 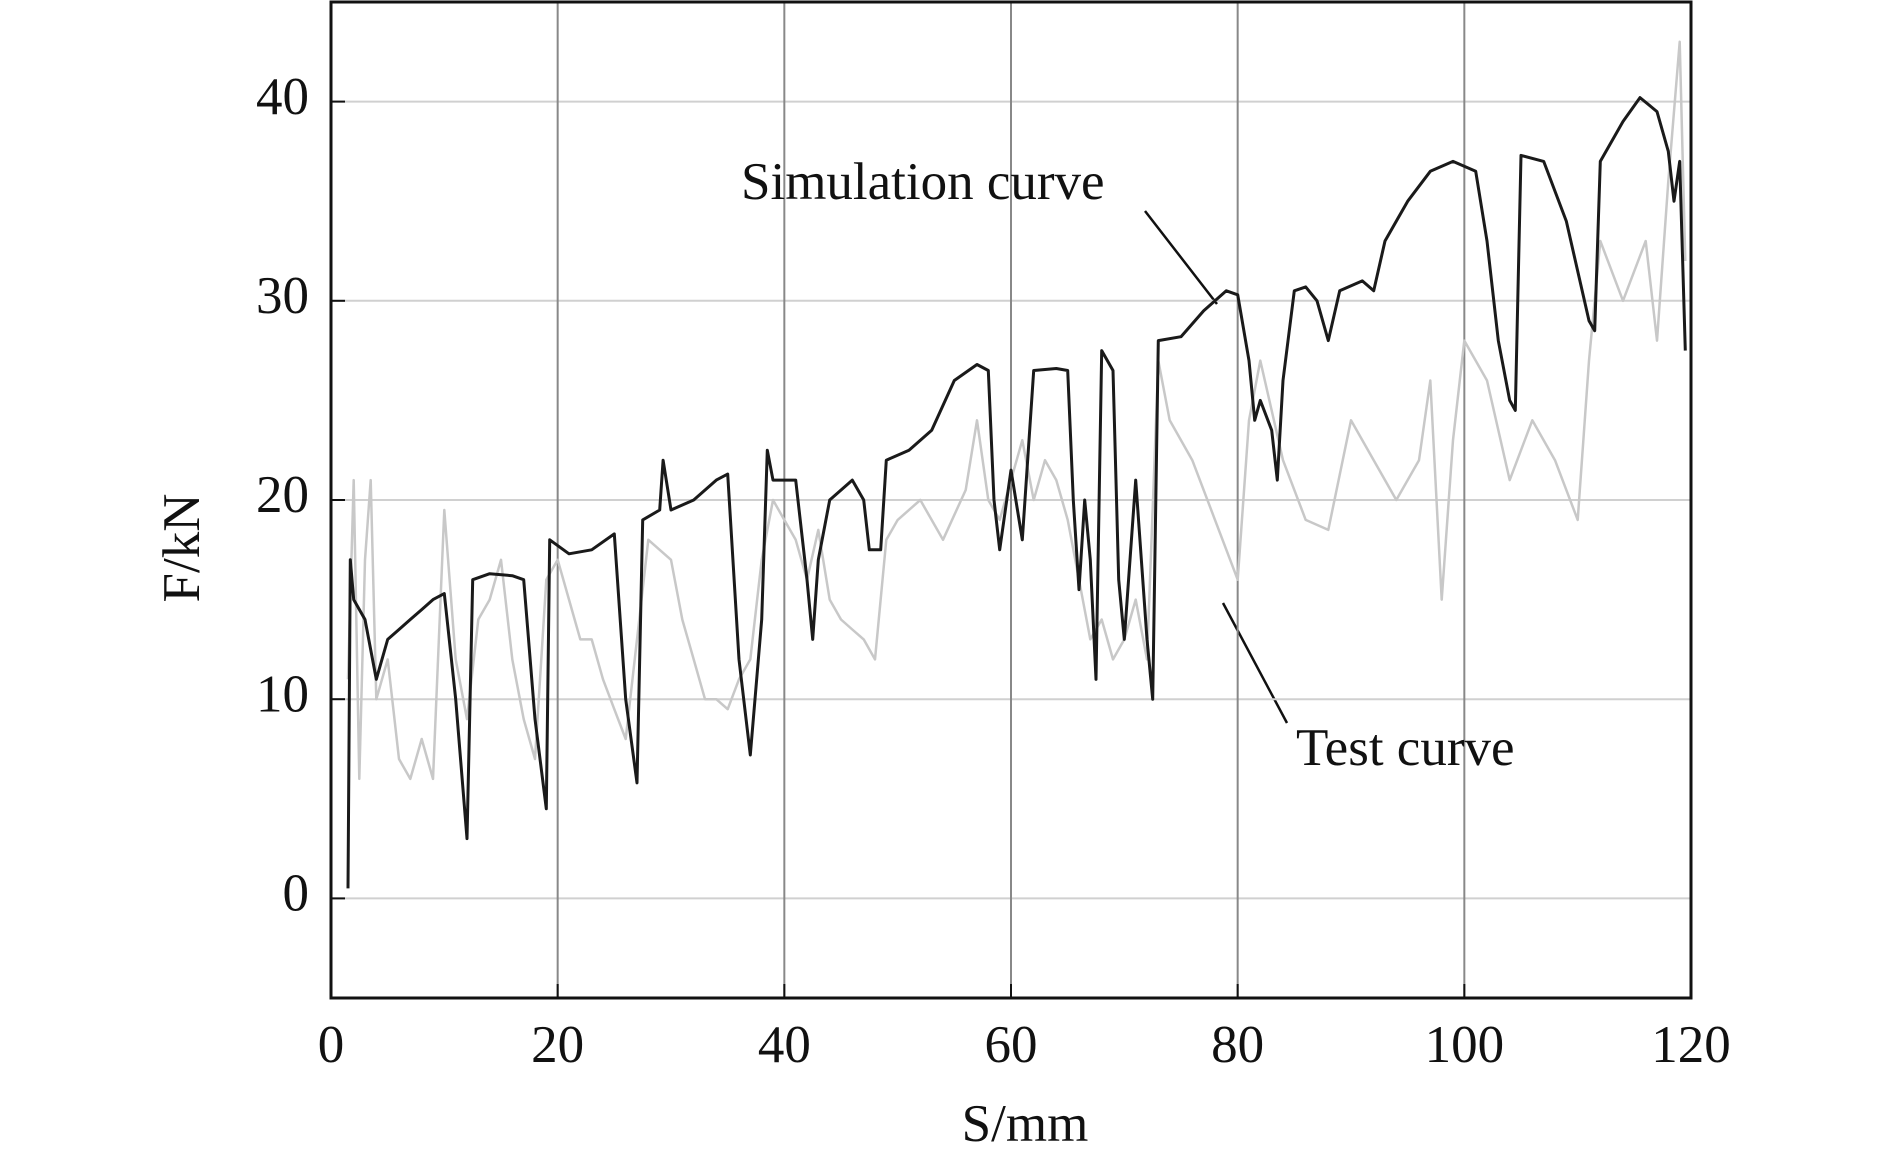 What do you see at coordinates (557, 1045) in the screenshot?
I see `x-tick-label: 20` at bounding box center [557, 1045].